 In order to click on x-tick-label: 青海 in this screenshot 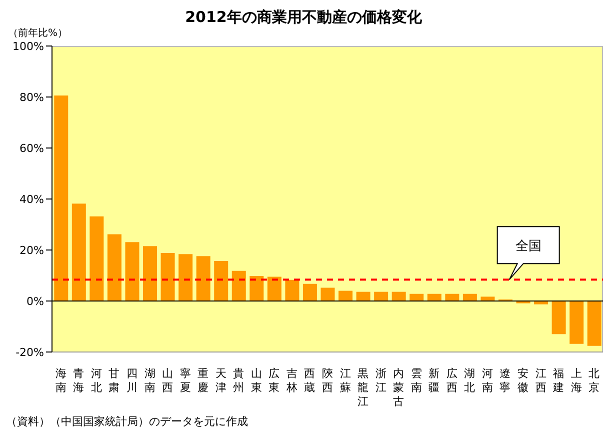, I will do `click(78, 380)`.